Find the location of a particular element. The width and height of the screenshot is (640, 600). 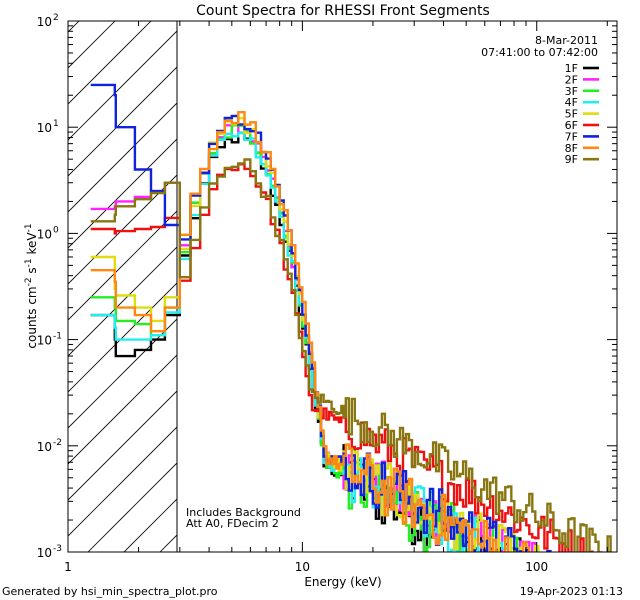

x-tick-label: 1 is located at coordinates (68, 567).